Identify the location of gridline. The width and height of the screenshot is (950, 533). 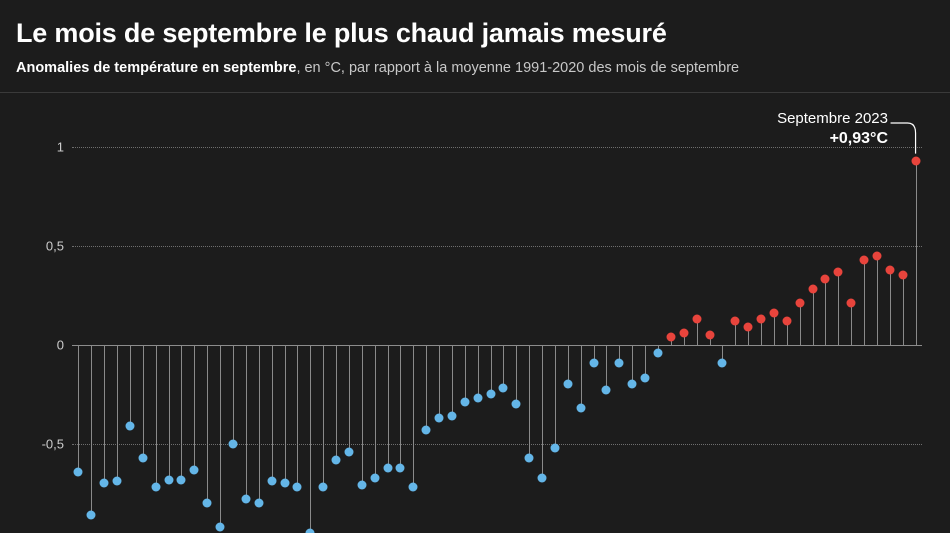
(497, 147).